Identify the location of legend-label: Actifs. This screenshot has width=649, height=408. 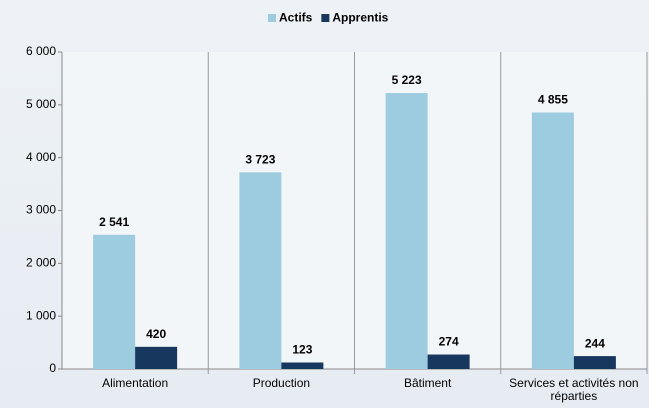
(296, 18).